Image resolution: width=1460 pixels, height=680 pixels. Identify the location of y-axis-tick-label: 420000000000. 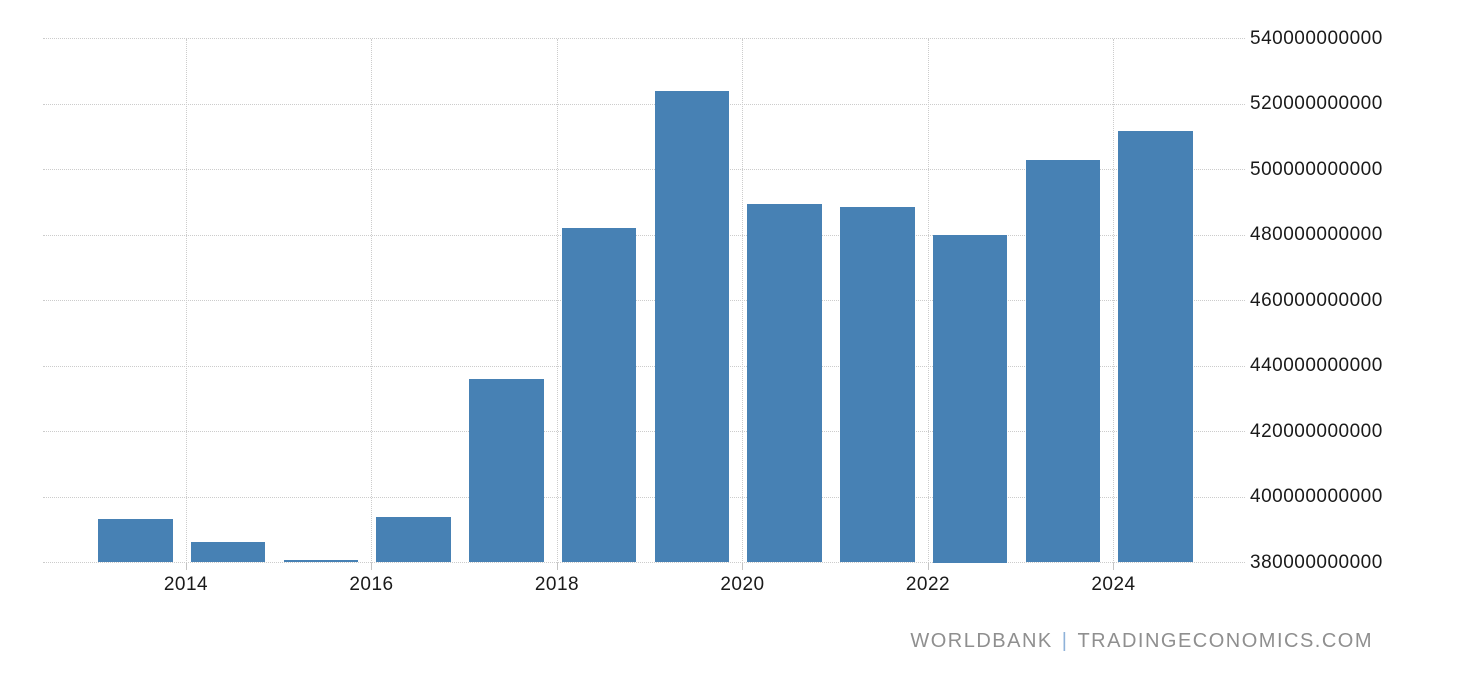
(1316, 431).